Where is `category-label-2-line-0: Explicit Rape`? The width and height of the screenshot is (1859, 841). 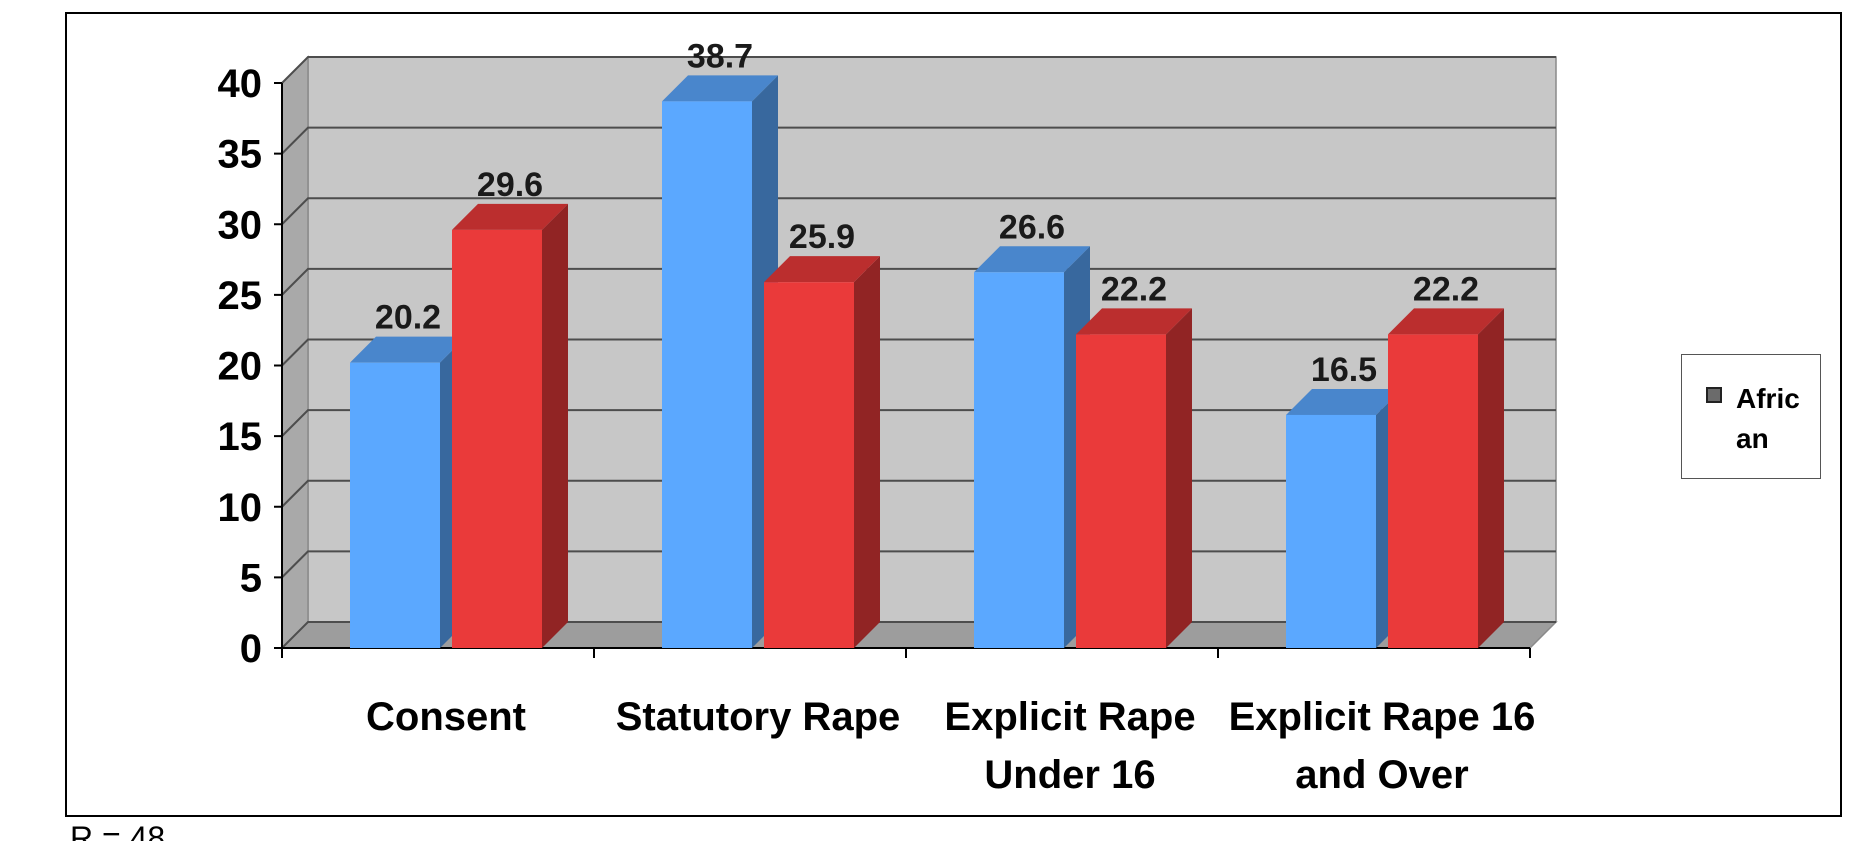
category-label-2-line-0: Explicit Rape is located at coordinates (1069, 717).